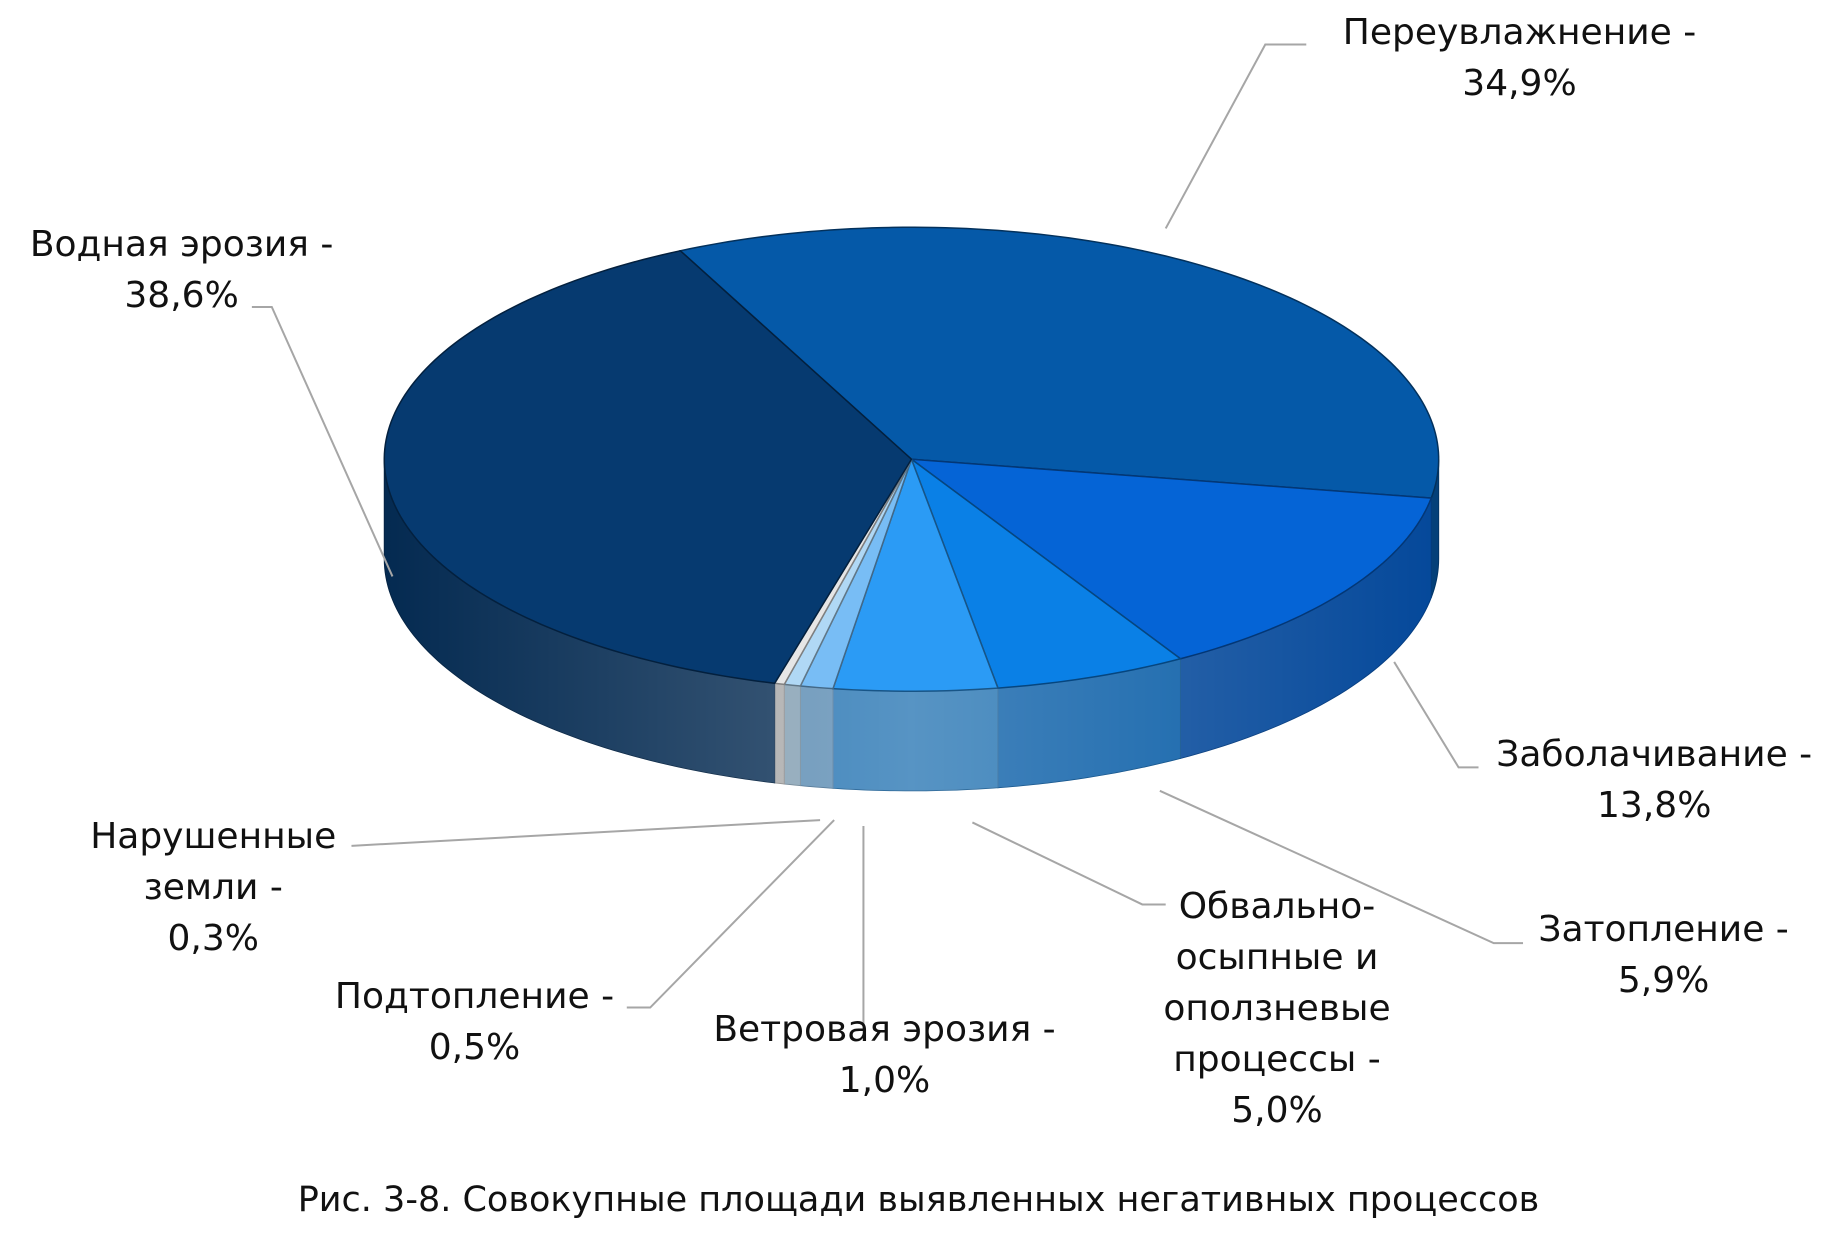 The height and width of the screenshot is (1248, 1837). I want to click on category-label: Водная эрозия -, so click(181, 245).